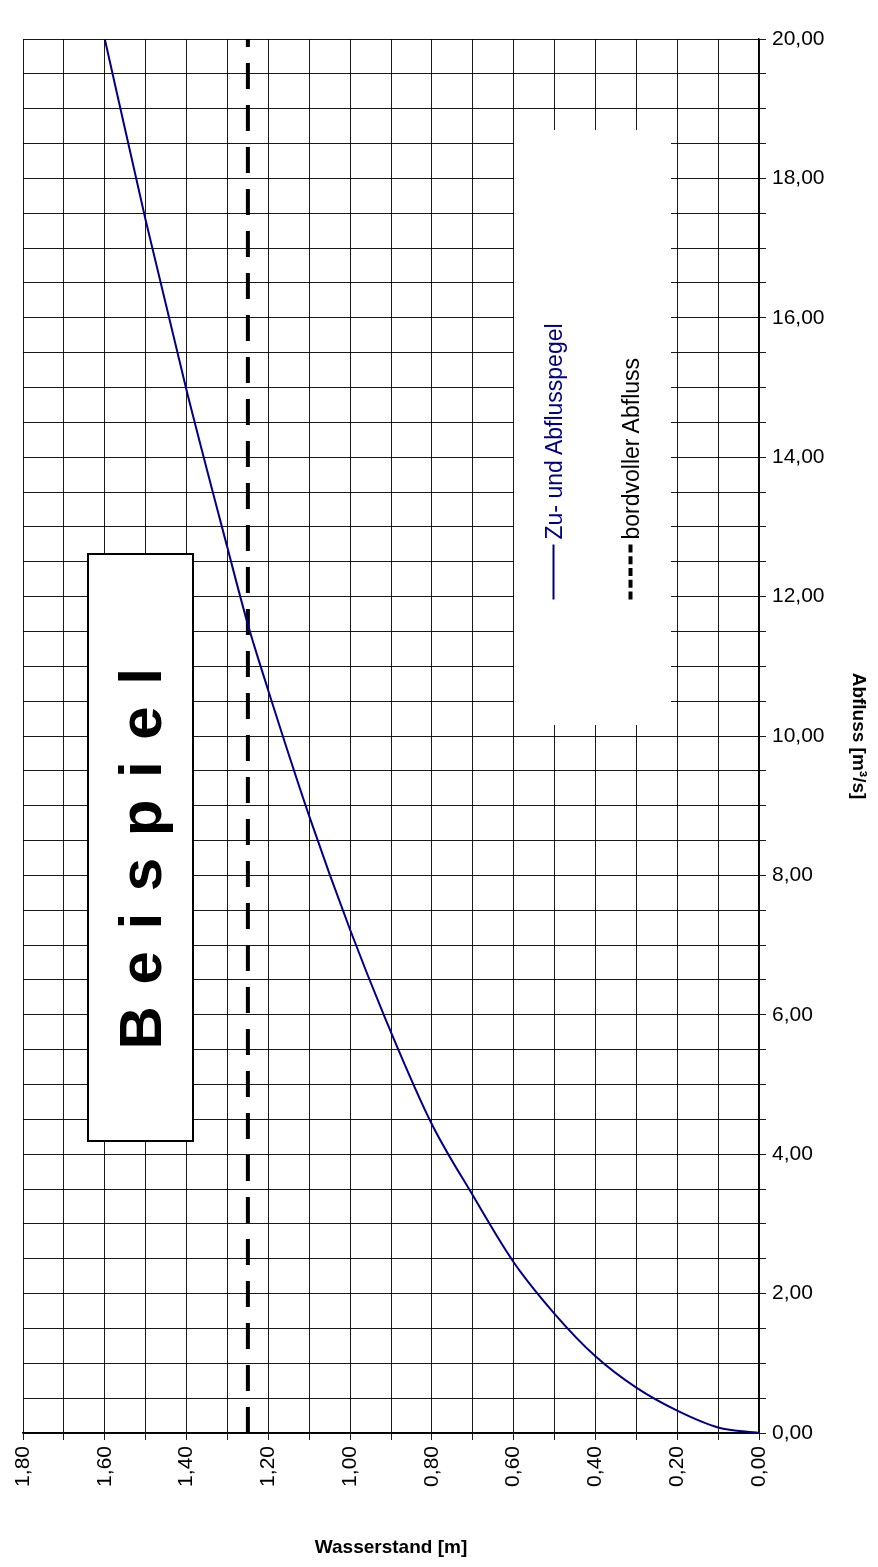 The height and width of the screenshot is (1567, 878). I want to click on x-tick-label: 0,00, so click(757, 1466).